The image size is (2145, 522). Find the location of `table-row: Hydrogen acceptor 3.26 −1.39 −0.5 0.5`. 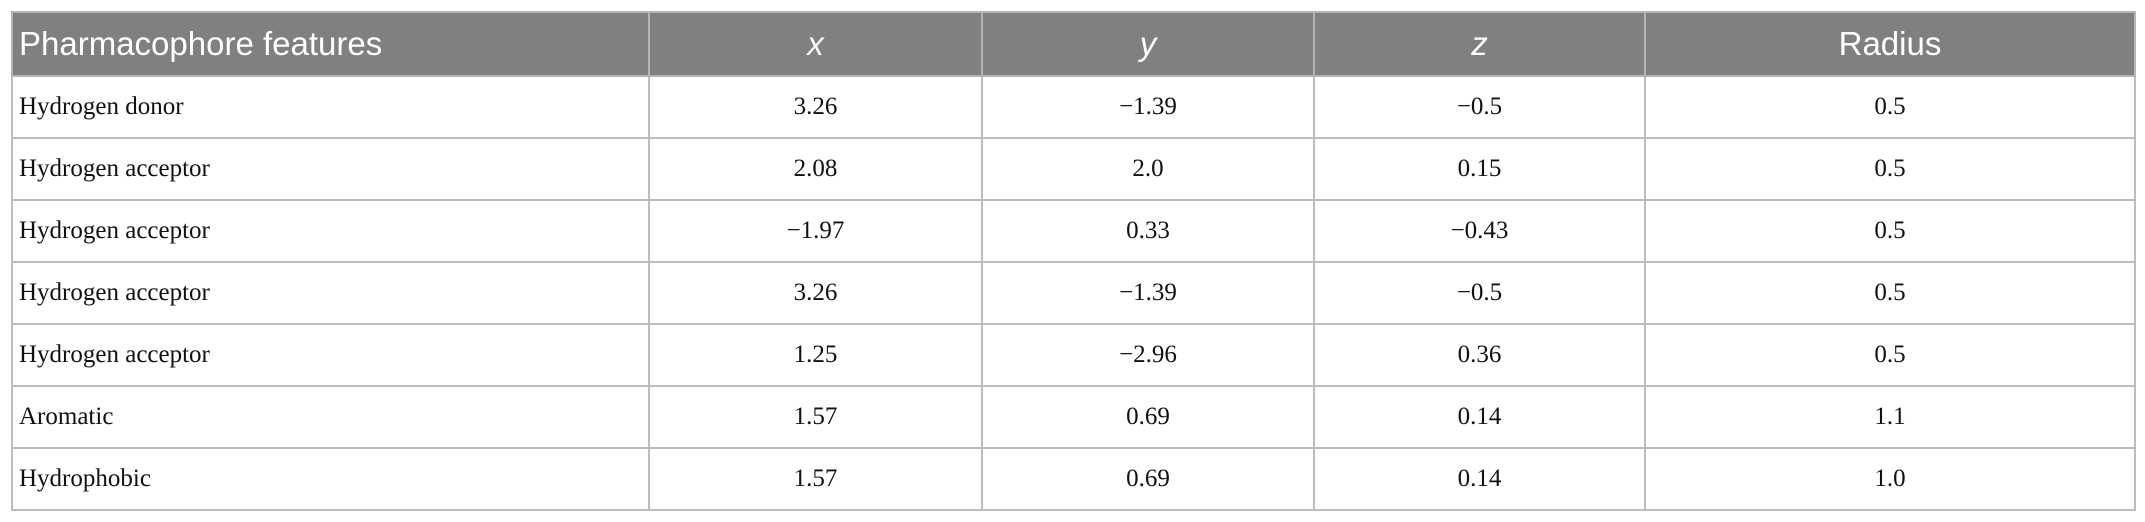

table-row: Hydrogen acceptor 3.26 −1.39 −0.5 0.5 is located at coordinates (1073, 293).